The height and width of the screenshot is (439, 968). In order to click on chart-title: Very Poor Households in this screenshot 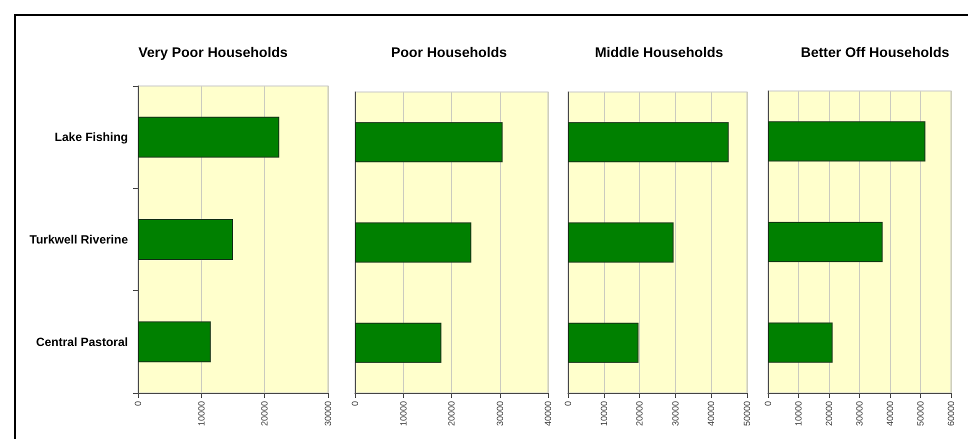, I will do `click(213, 52)`.